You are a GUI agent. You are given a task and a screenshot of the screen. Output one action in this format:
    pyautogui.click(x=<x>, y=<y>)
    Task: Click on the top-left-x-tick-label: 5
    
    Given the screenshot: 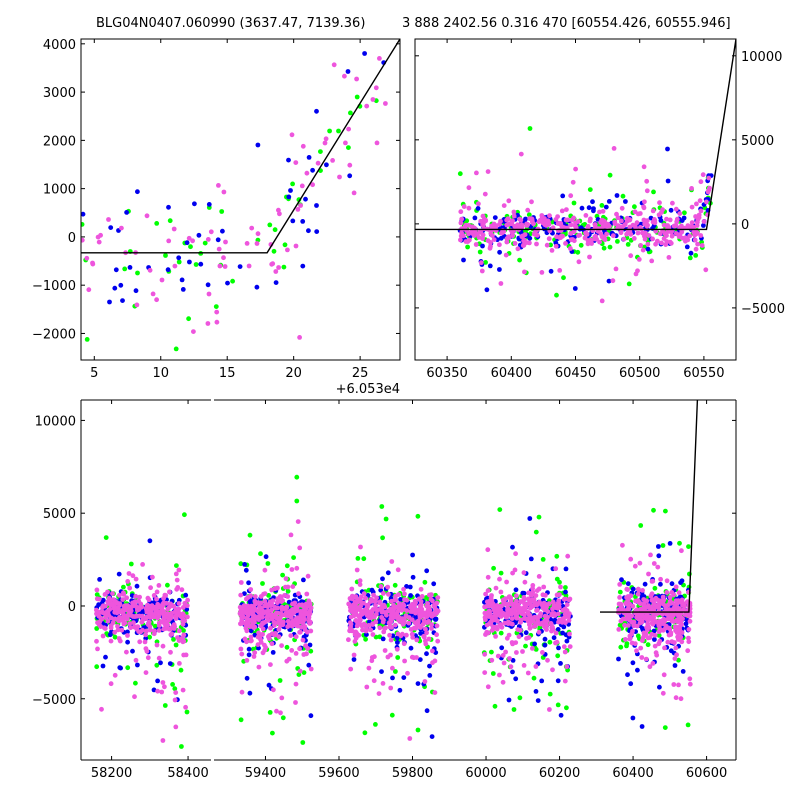 What is the action you would take?
    pyautogui.click(x=94, y=373)
    